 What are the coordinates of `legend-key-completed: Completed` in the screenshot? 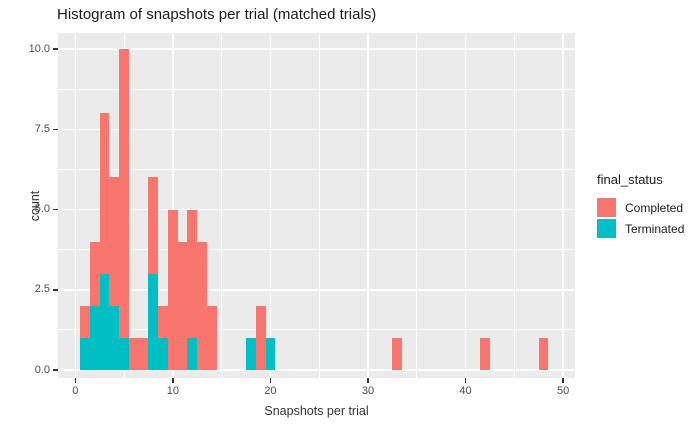 It's located at (640, 207).